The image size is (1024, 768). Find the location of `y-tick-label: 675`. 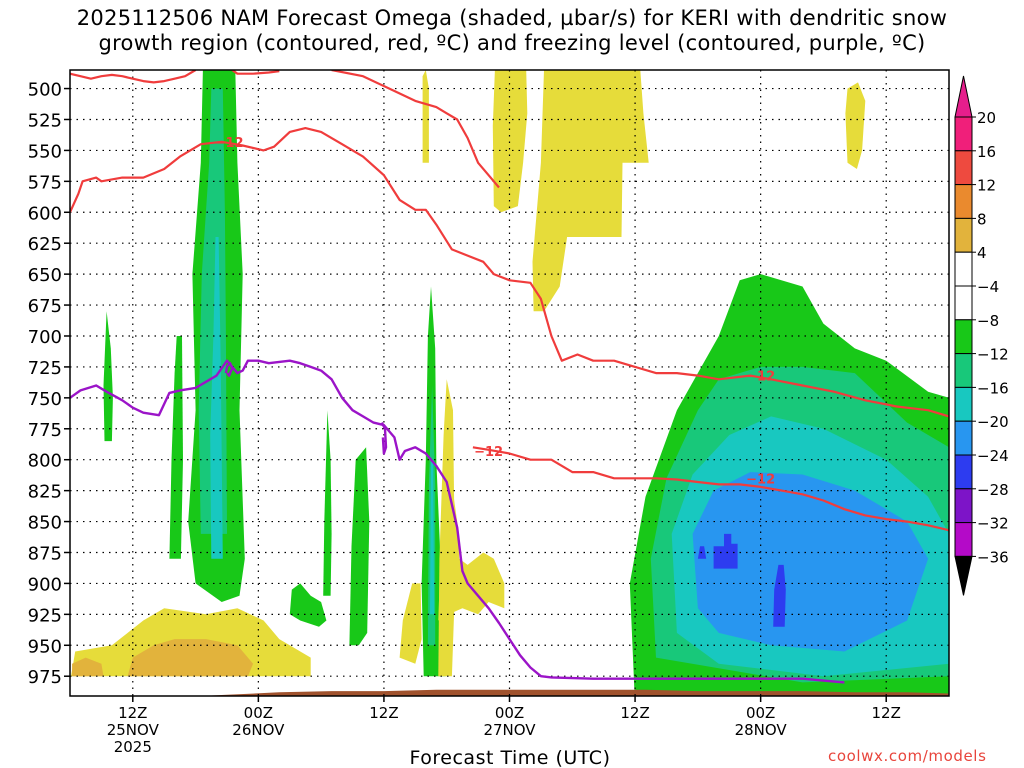

y-tick-label: 675 is located at coordinates (45, 306).